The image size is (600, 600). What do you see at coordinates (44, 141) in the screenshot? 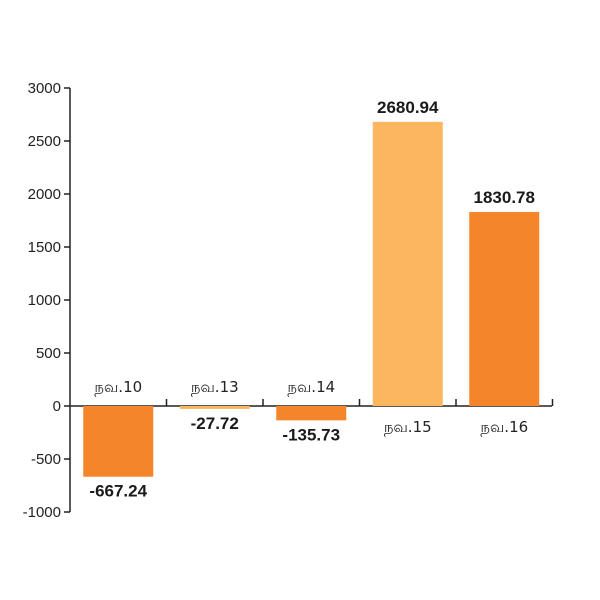
I see `y-tick-label: 2500` at bounding box center [44, 141].